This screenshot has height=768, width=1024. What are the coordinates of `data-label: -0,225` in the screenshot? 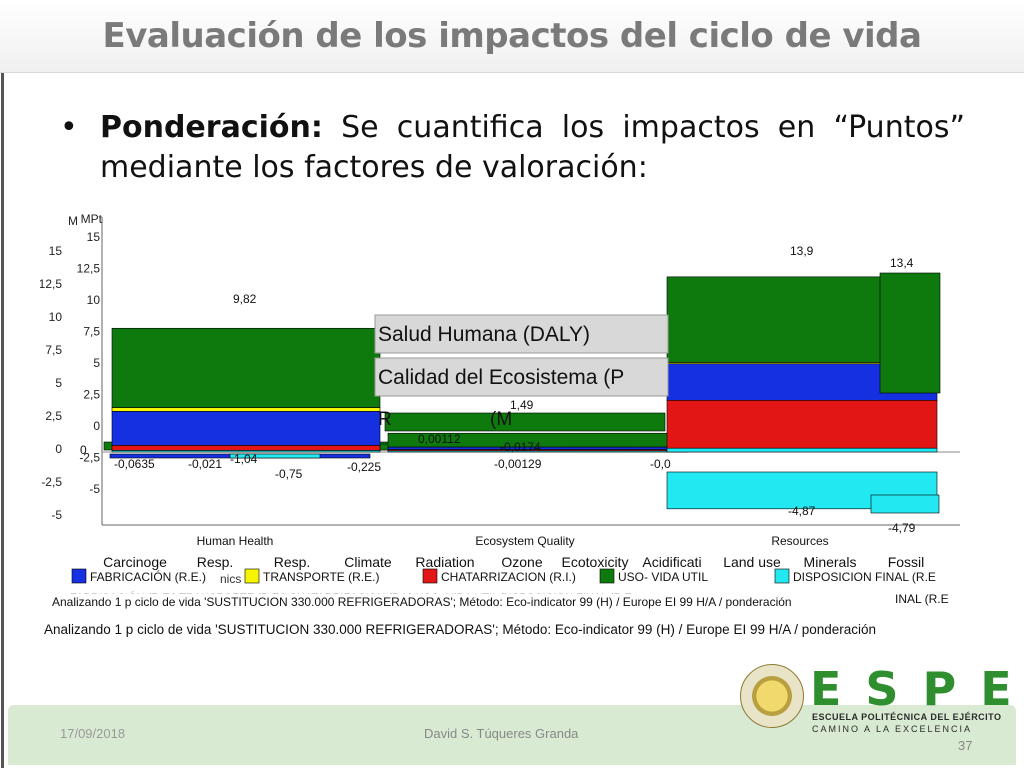 It's located at (364, 467).